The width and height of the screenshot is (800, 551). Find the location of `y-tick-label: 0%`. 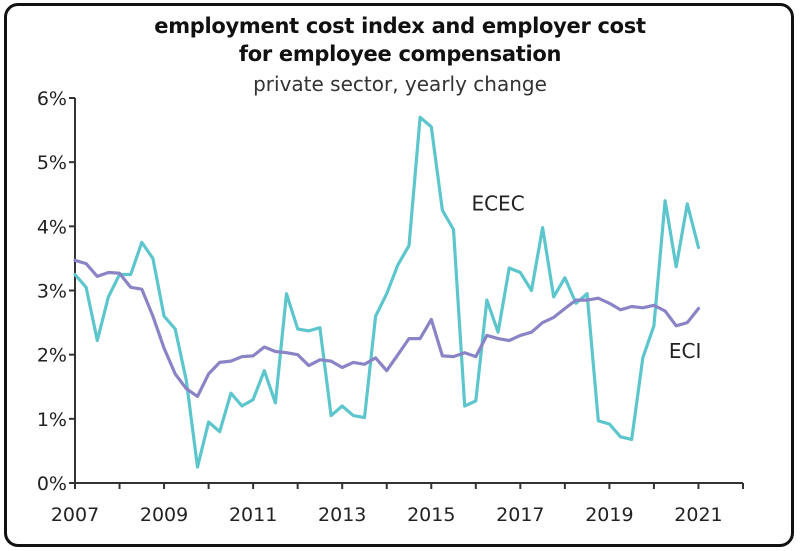

y-tick-label: 0% is located at coordinates (52, 484).